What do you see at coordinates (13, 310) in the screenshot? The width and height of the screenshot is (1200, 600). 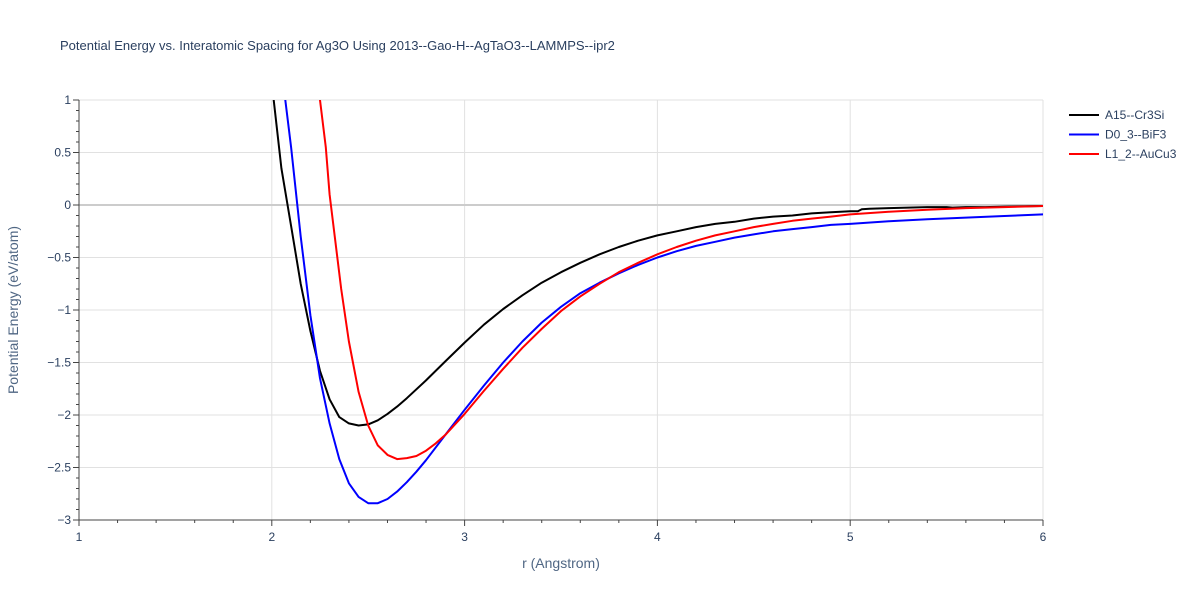 I see `y-axis-title: Potential Energy (eV/atom)` at bounding box center [13, 310].